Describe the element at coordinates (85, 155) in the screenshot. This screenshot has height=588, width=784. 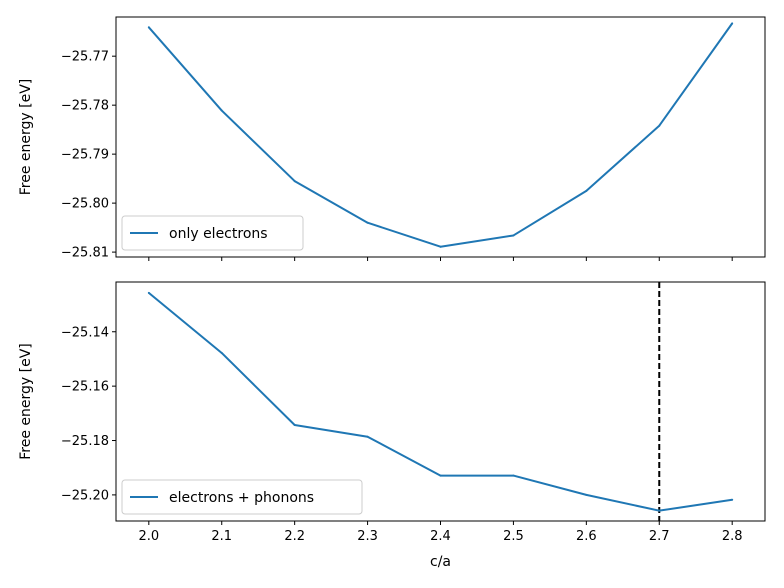
I see `y-tick-label: −25.79` at that location.